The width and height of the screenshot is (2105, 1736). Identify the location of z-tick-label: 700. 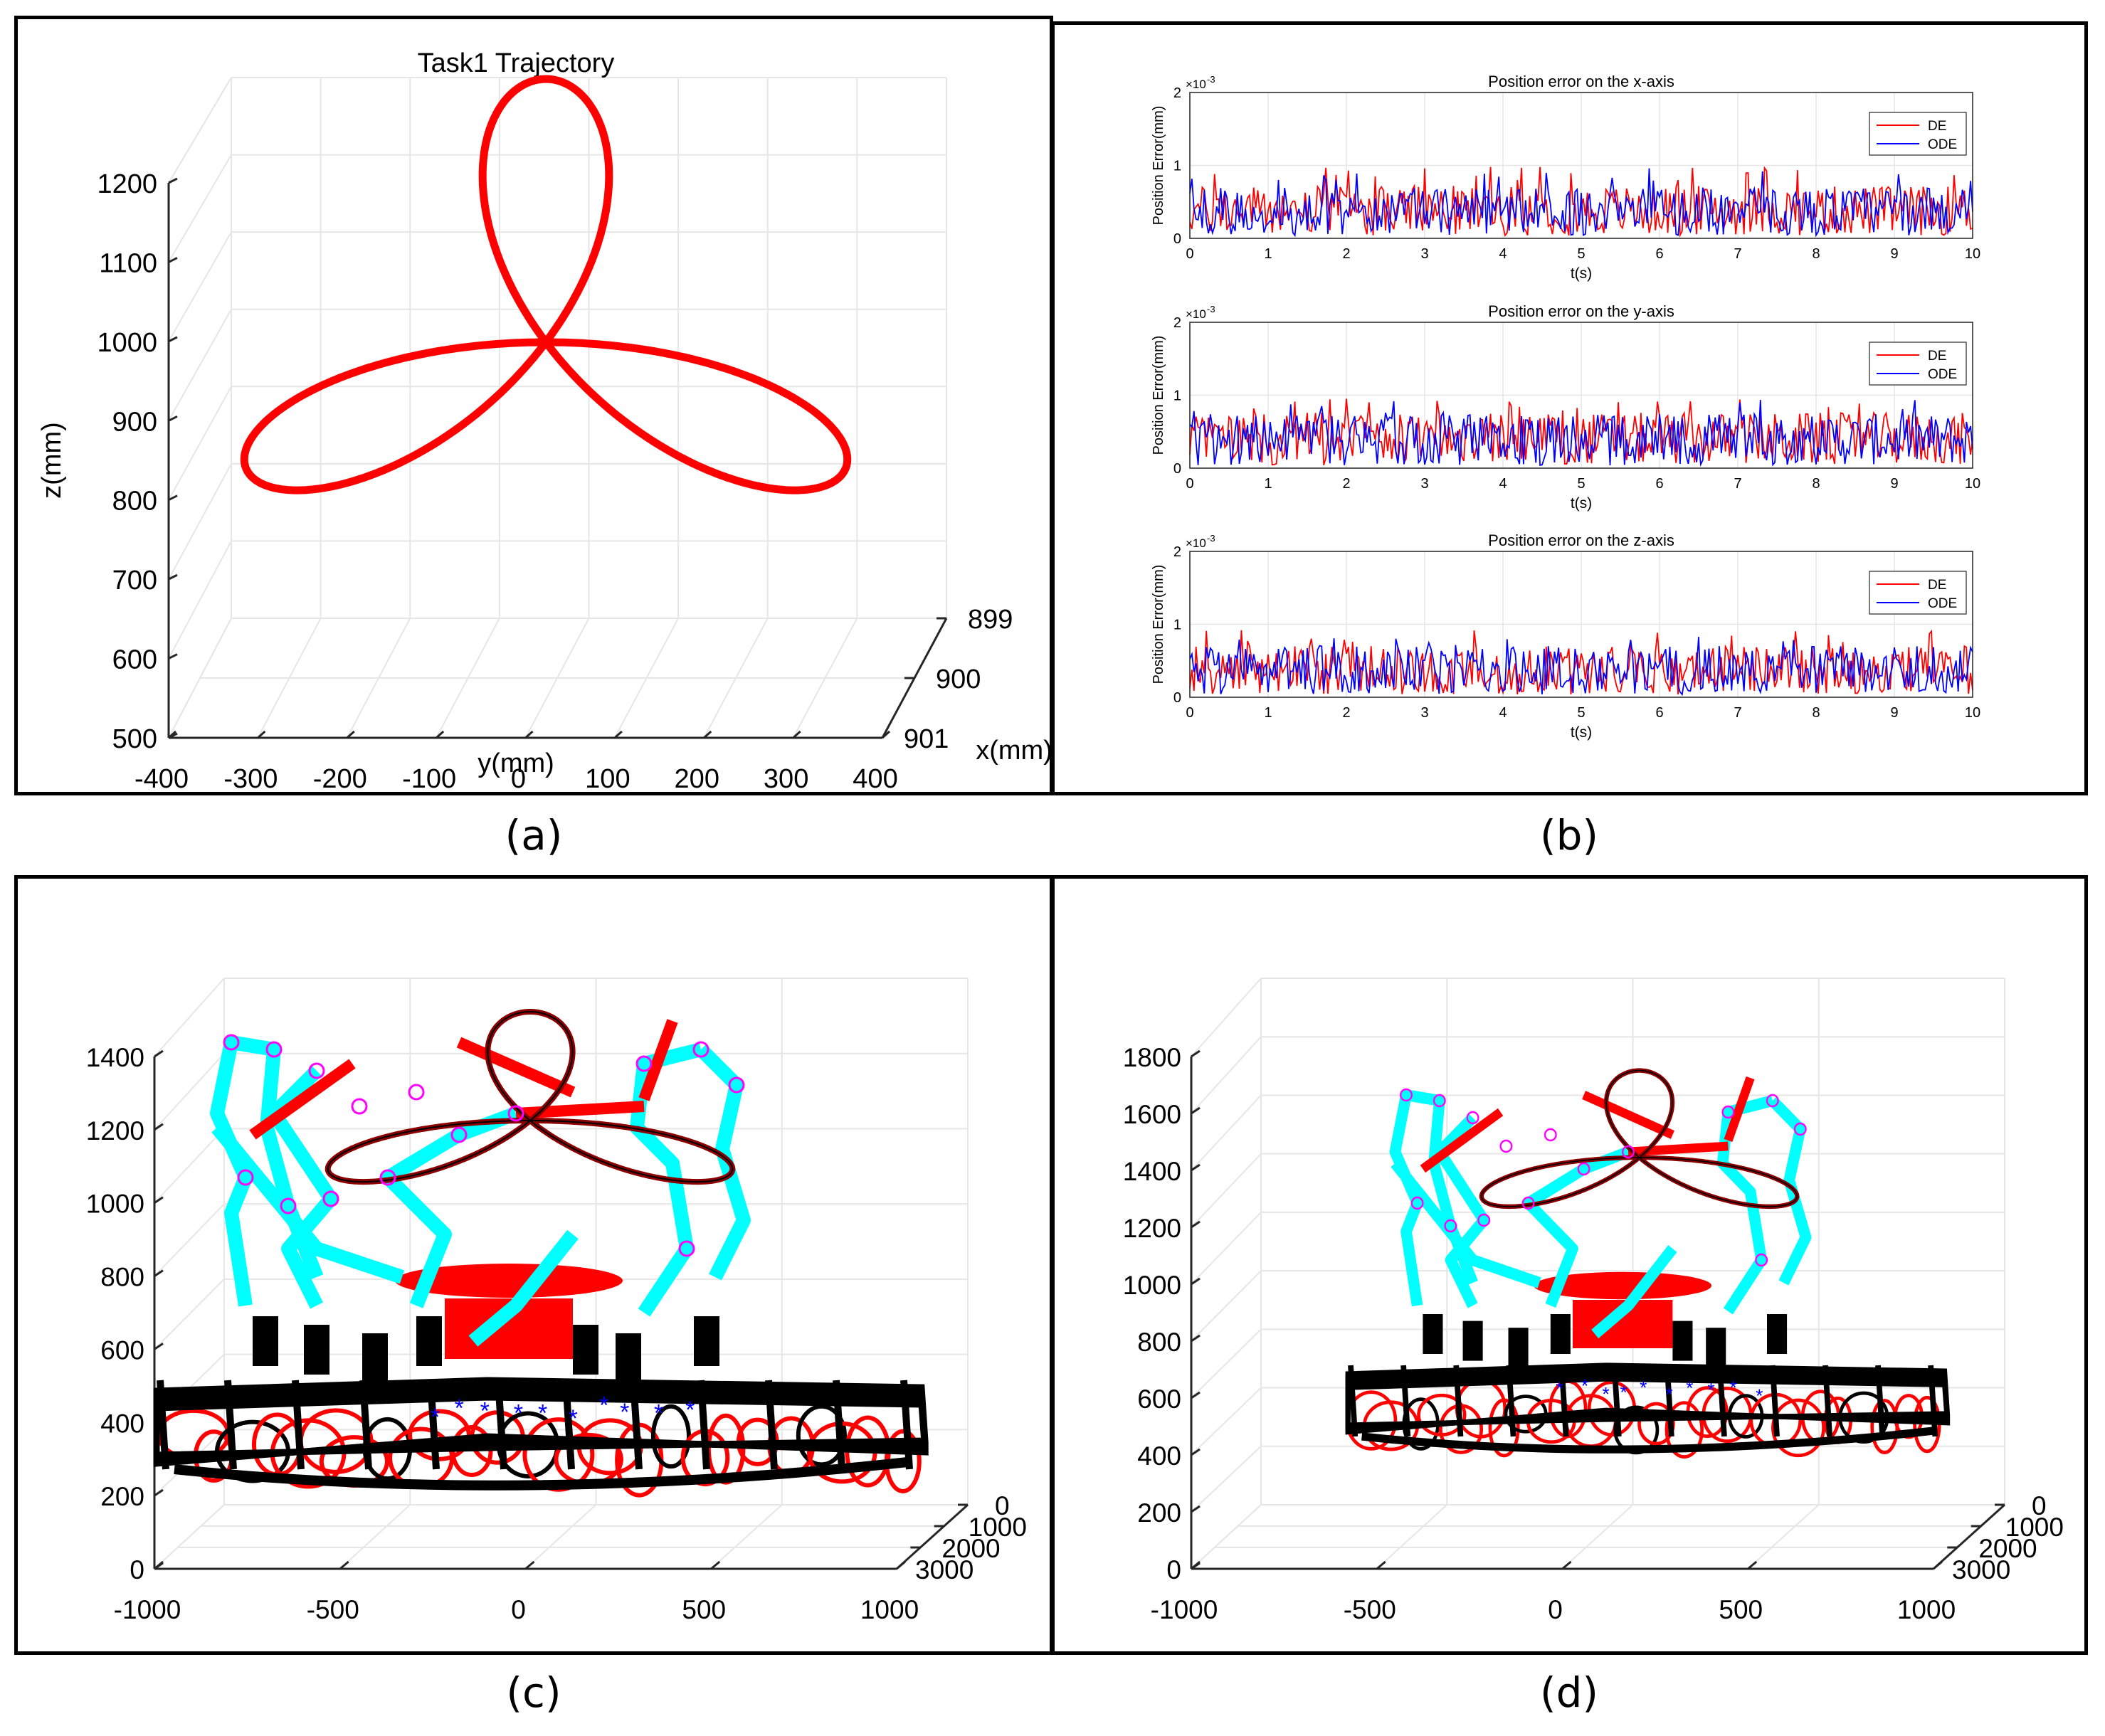
(134, 581).